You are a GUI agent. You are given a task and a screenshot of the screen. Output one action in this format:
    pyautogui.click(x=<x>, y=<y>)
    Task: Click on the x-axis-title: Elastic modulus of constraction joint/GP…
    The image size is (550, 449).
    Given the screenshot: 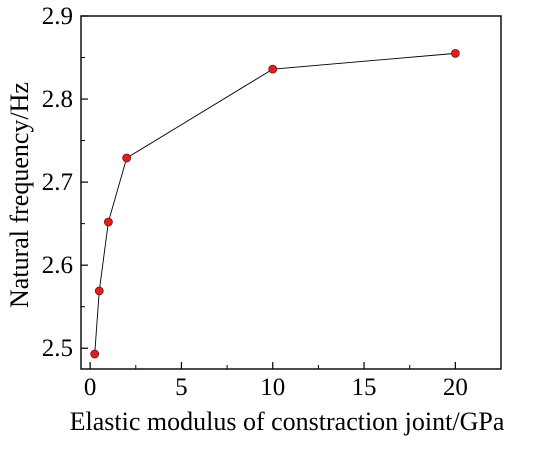 What is the action you would take?
    pyautogui.click(x=287, y=421)
    